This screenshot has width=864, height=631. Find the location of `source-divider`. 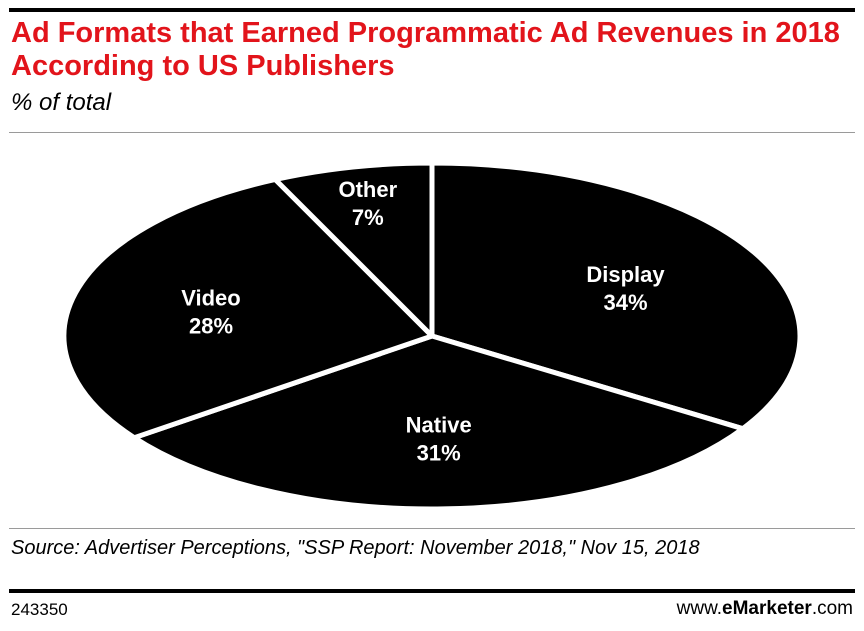

source-divider is located at coordinates (432, 528).